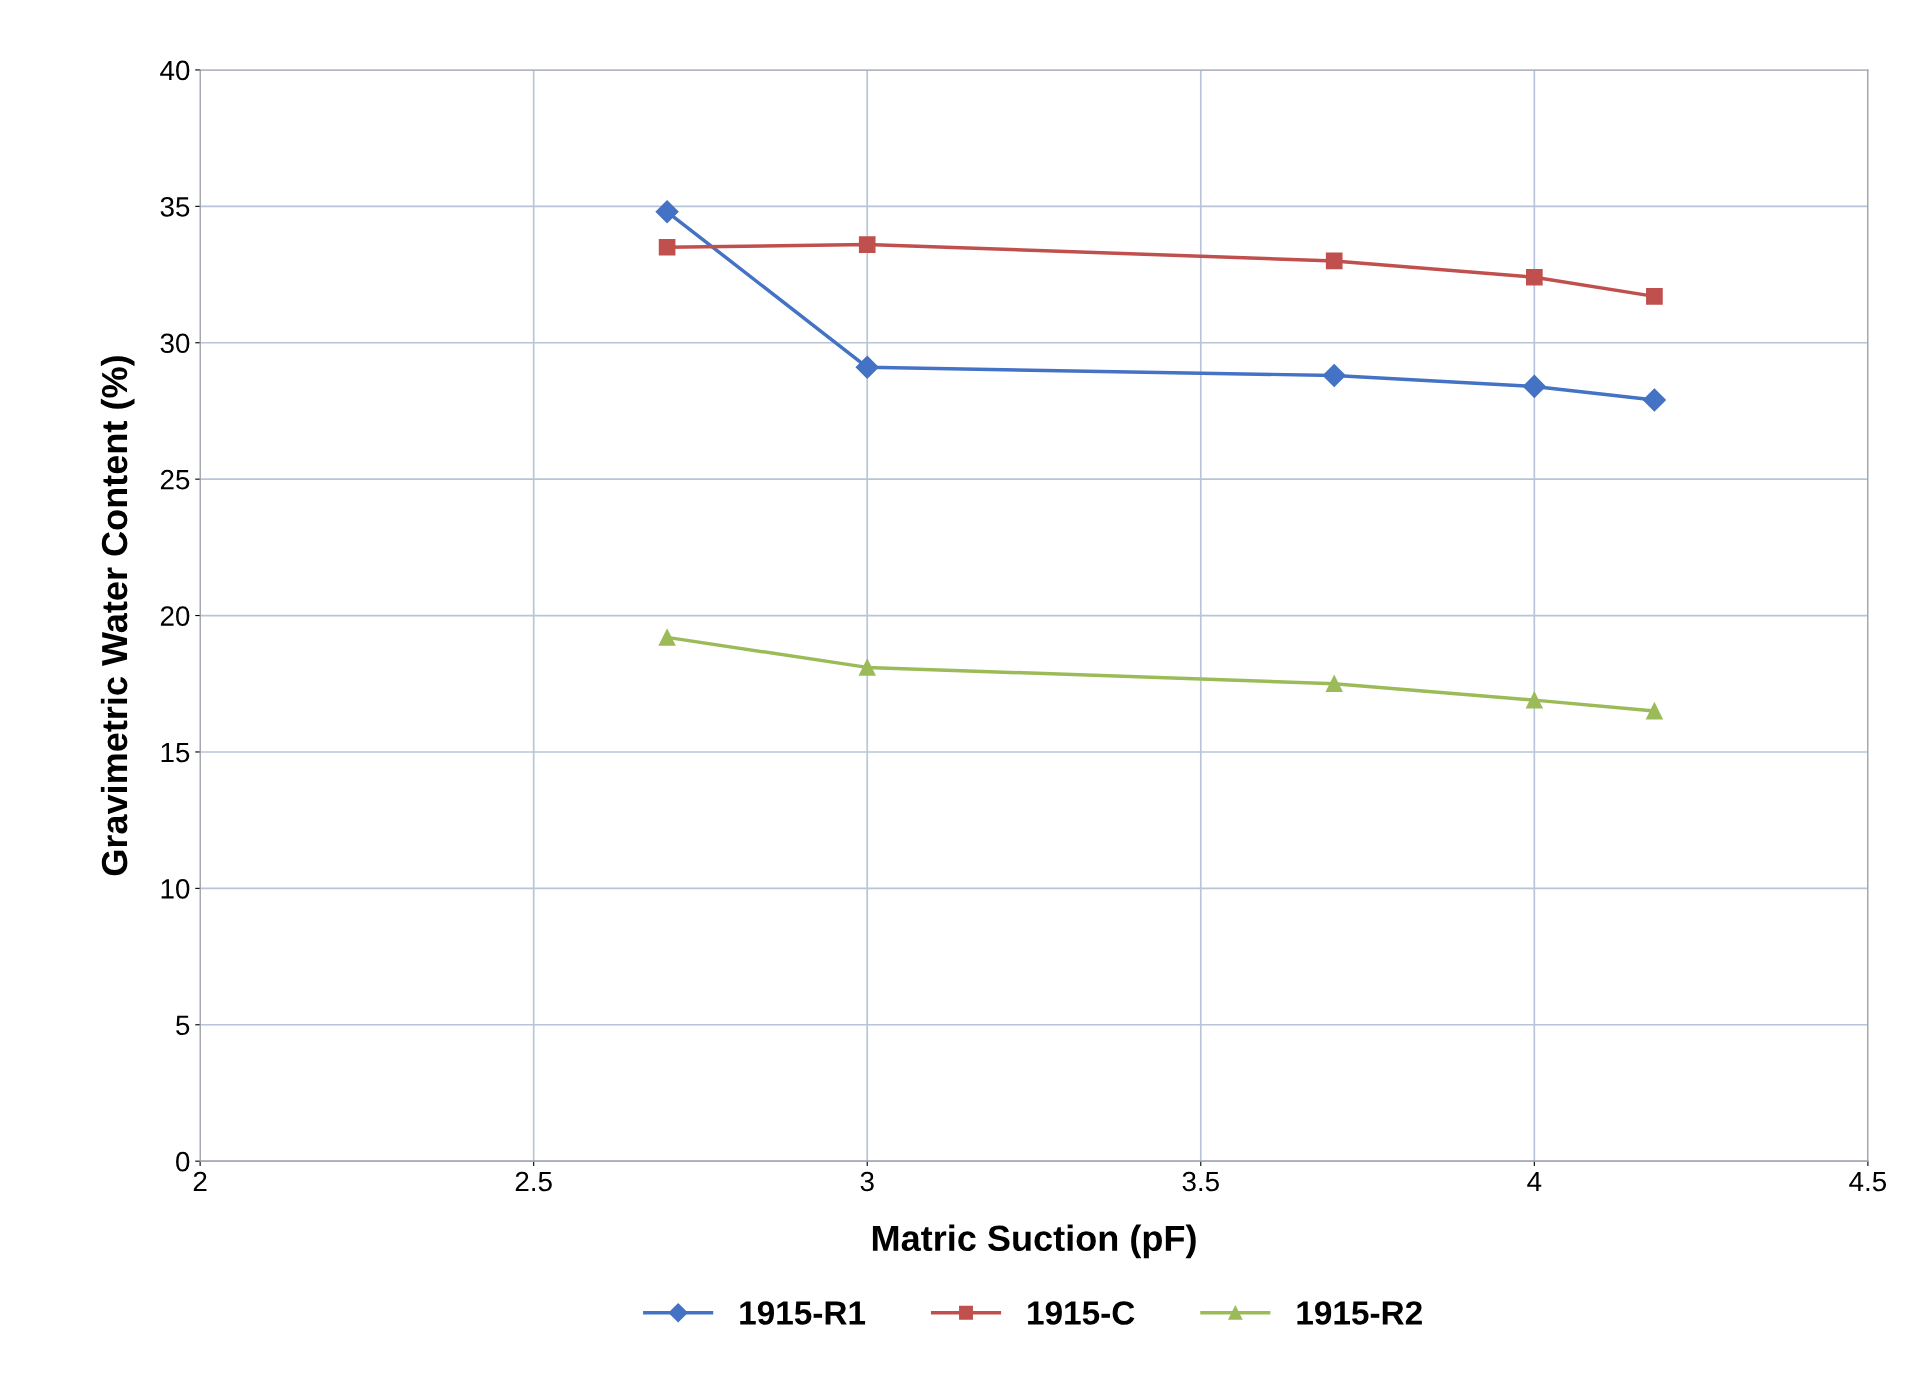 This screenshot has width=1906, height=1399. What do you see at coordinates (175, 616) in the screenshot?
I see `y-tick-label: 20` at bounding box center [175, 616].